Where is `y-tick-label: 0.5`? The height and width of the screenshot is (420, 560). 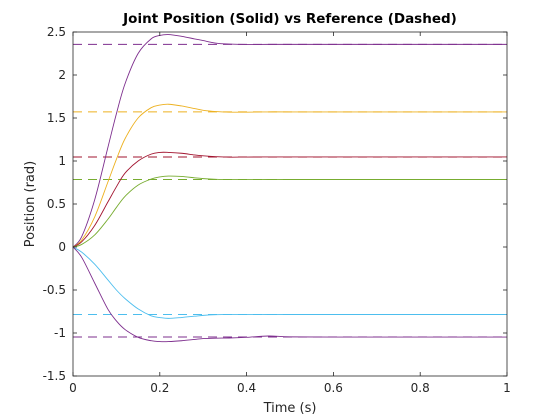 y-tick-label: 0.5 is located at coordinates (56, 204).